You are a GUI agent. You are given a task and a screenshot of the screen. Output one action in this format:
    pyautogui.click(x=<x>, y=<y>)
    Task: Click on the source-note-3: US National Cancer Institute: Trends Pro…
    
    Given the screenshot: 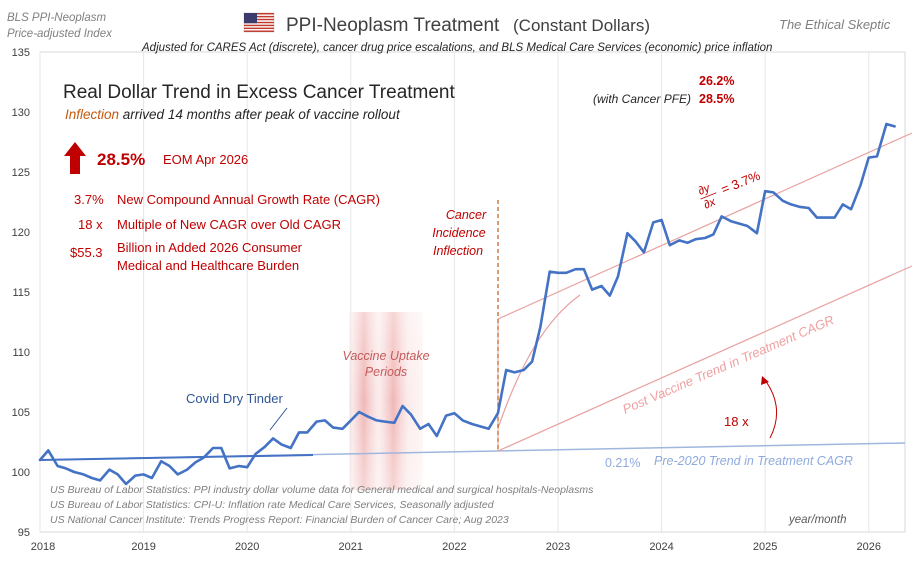 What is the action you would take?
    pyautogui.click(x=279, y=520)
    